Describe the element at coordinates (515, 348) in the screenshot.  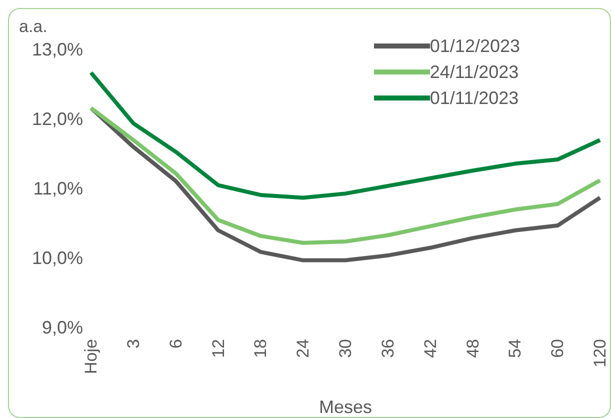
I see `x-tick-label: 54` at that location.